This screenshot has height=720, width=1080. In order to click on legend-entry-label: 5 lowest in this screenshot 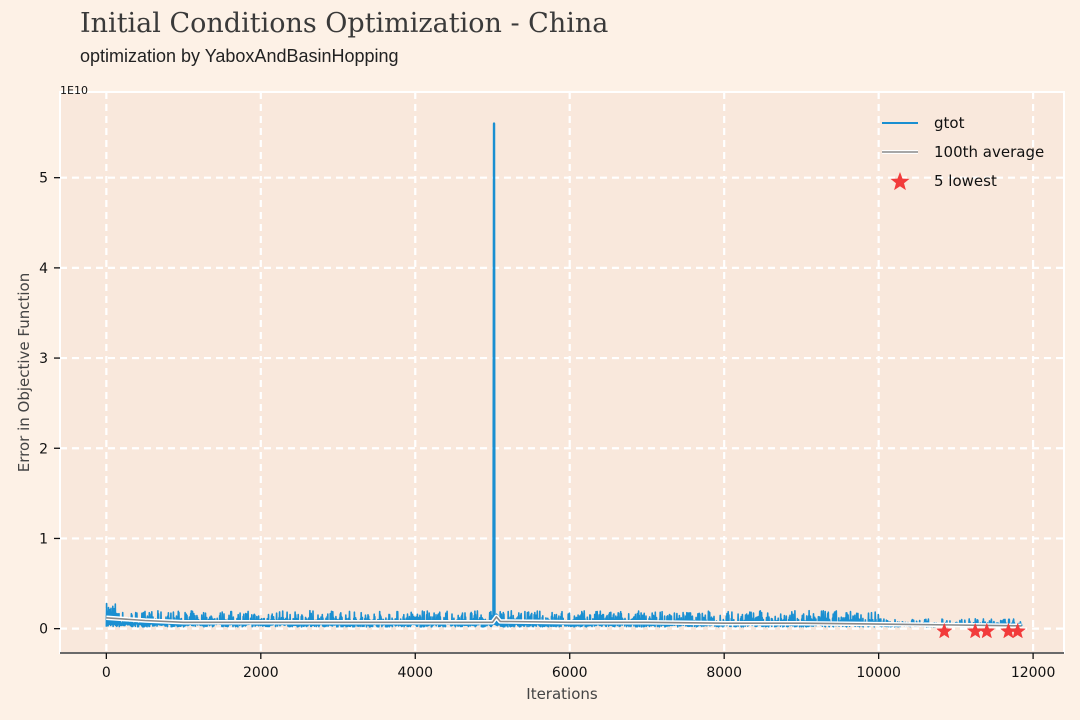, I will do `click(965, 181)`.